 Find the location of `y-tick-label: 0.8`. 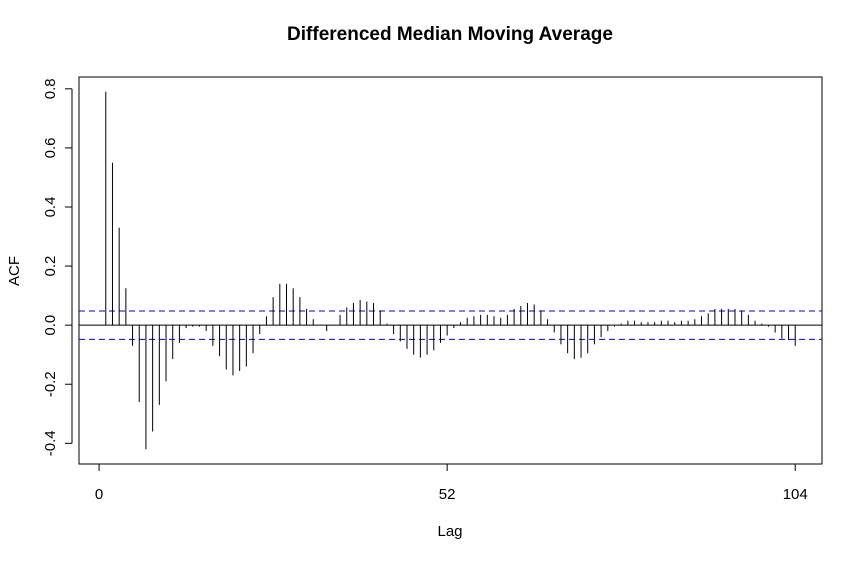

y-tick-label: 0.8 is located at coordinates (50, 88).